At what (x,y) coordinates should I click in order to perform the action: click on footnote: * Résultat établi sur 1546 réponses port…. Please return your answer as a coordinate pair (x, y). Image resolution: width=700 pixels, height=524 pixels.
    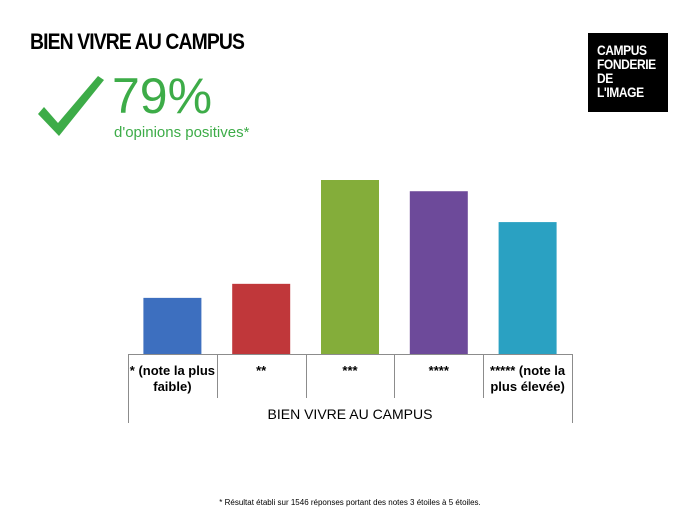
    Looking at the image, I should click on (350, 502).